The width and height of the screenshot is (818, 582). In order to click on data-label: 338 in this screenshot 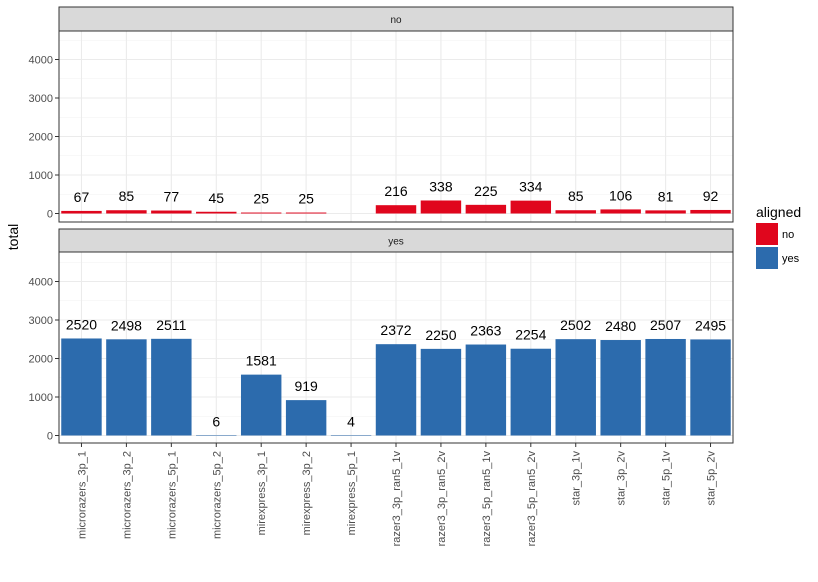, I will do `click(441, 186)`.